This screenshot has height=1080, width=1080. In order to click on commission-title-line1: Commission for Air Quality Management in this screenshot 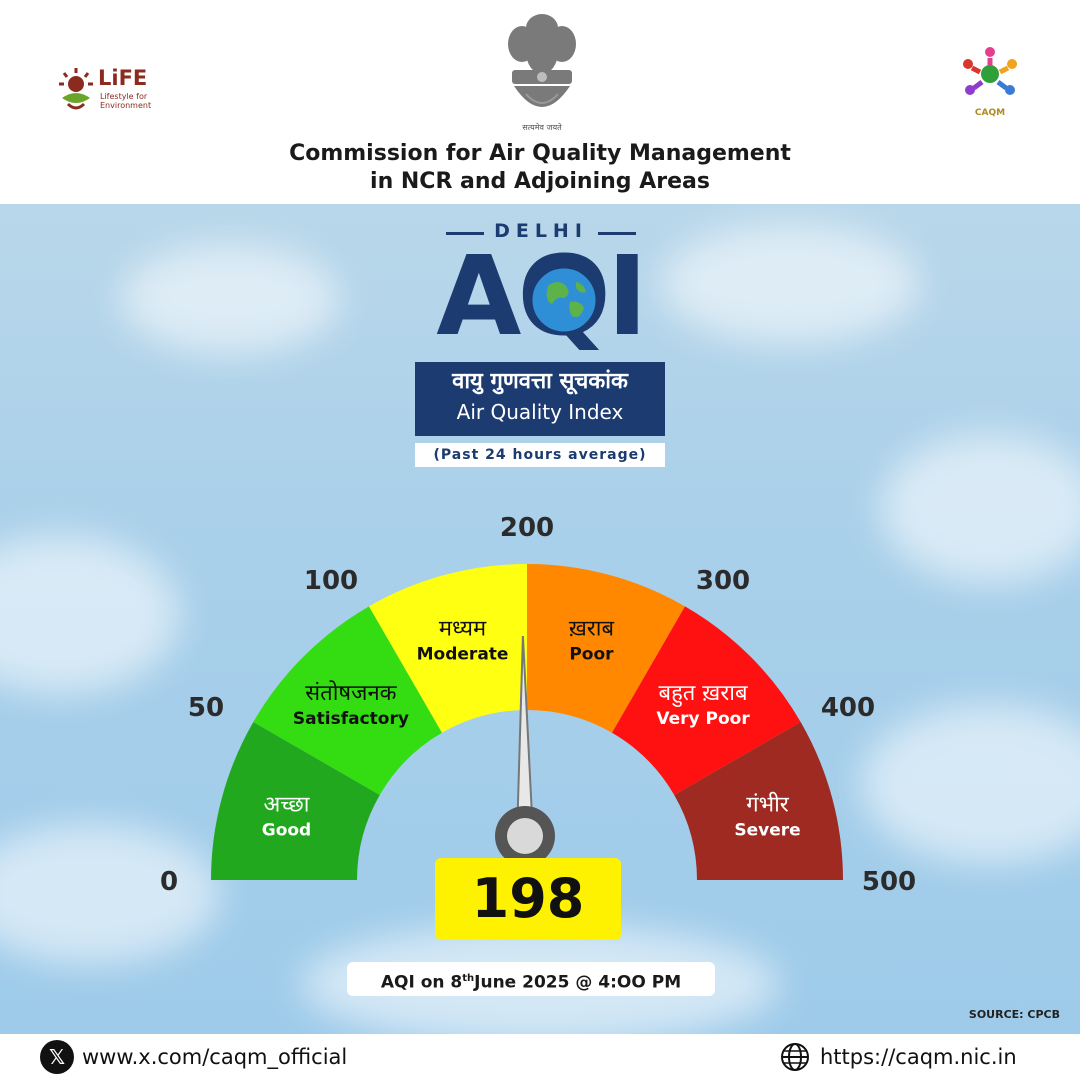, I will do `click(540, 153)`.